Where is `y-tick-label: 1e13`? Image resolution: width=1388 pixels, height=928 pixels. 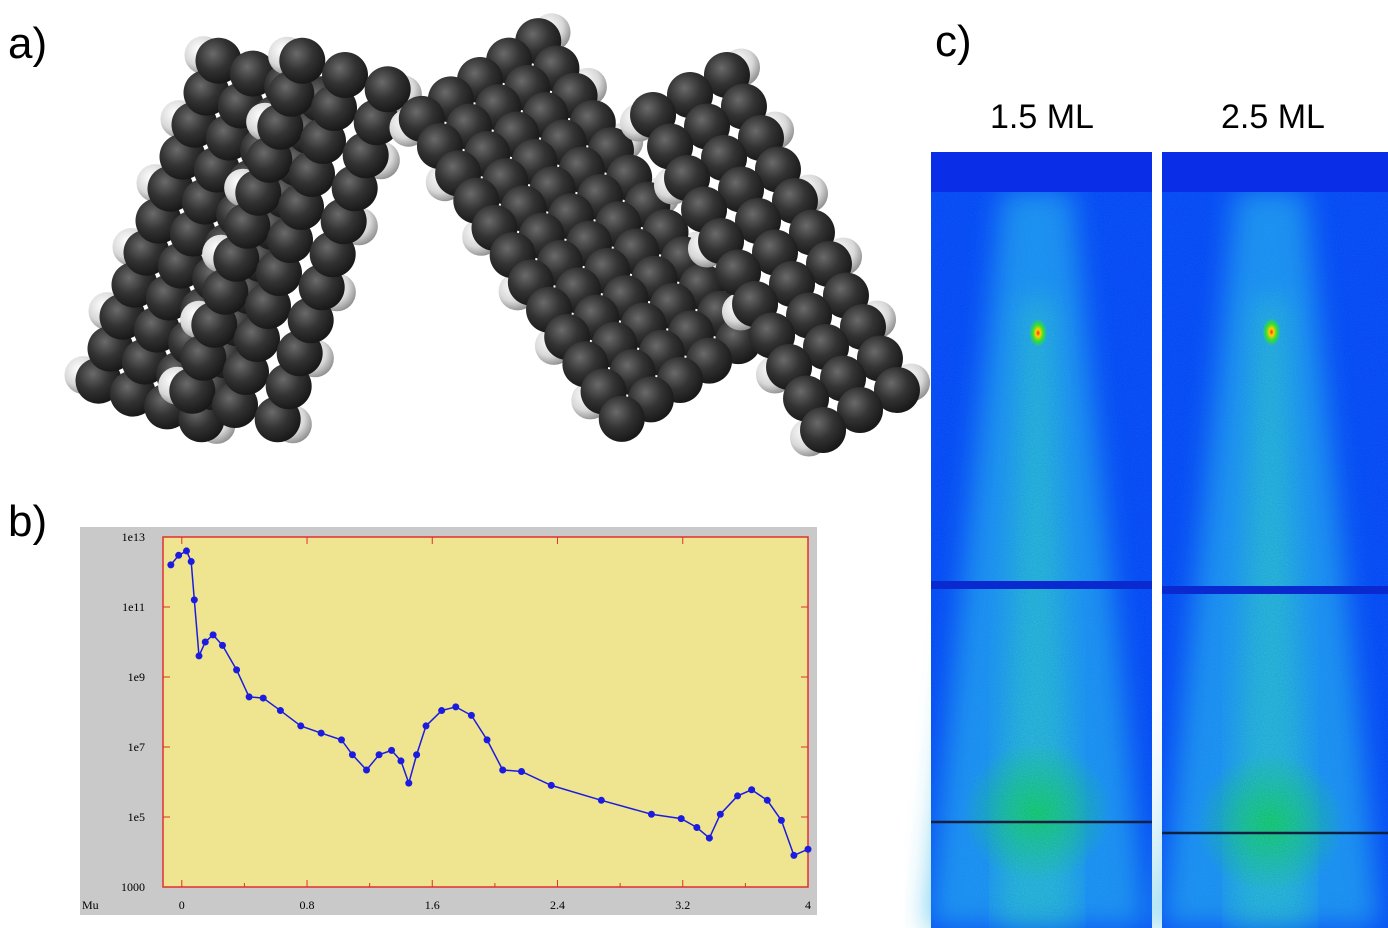 y-tick-label: 1e13 is located at coordinates (133, 537).